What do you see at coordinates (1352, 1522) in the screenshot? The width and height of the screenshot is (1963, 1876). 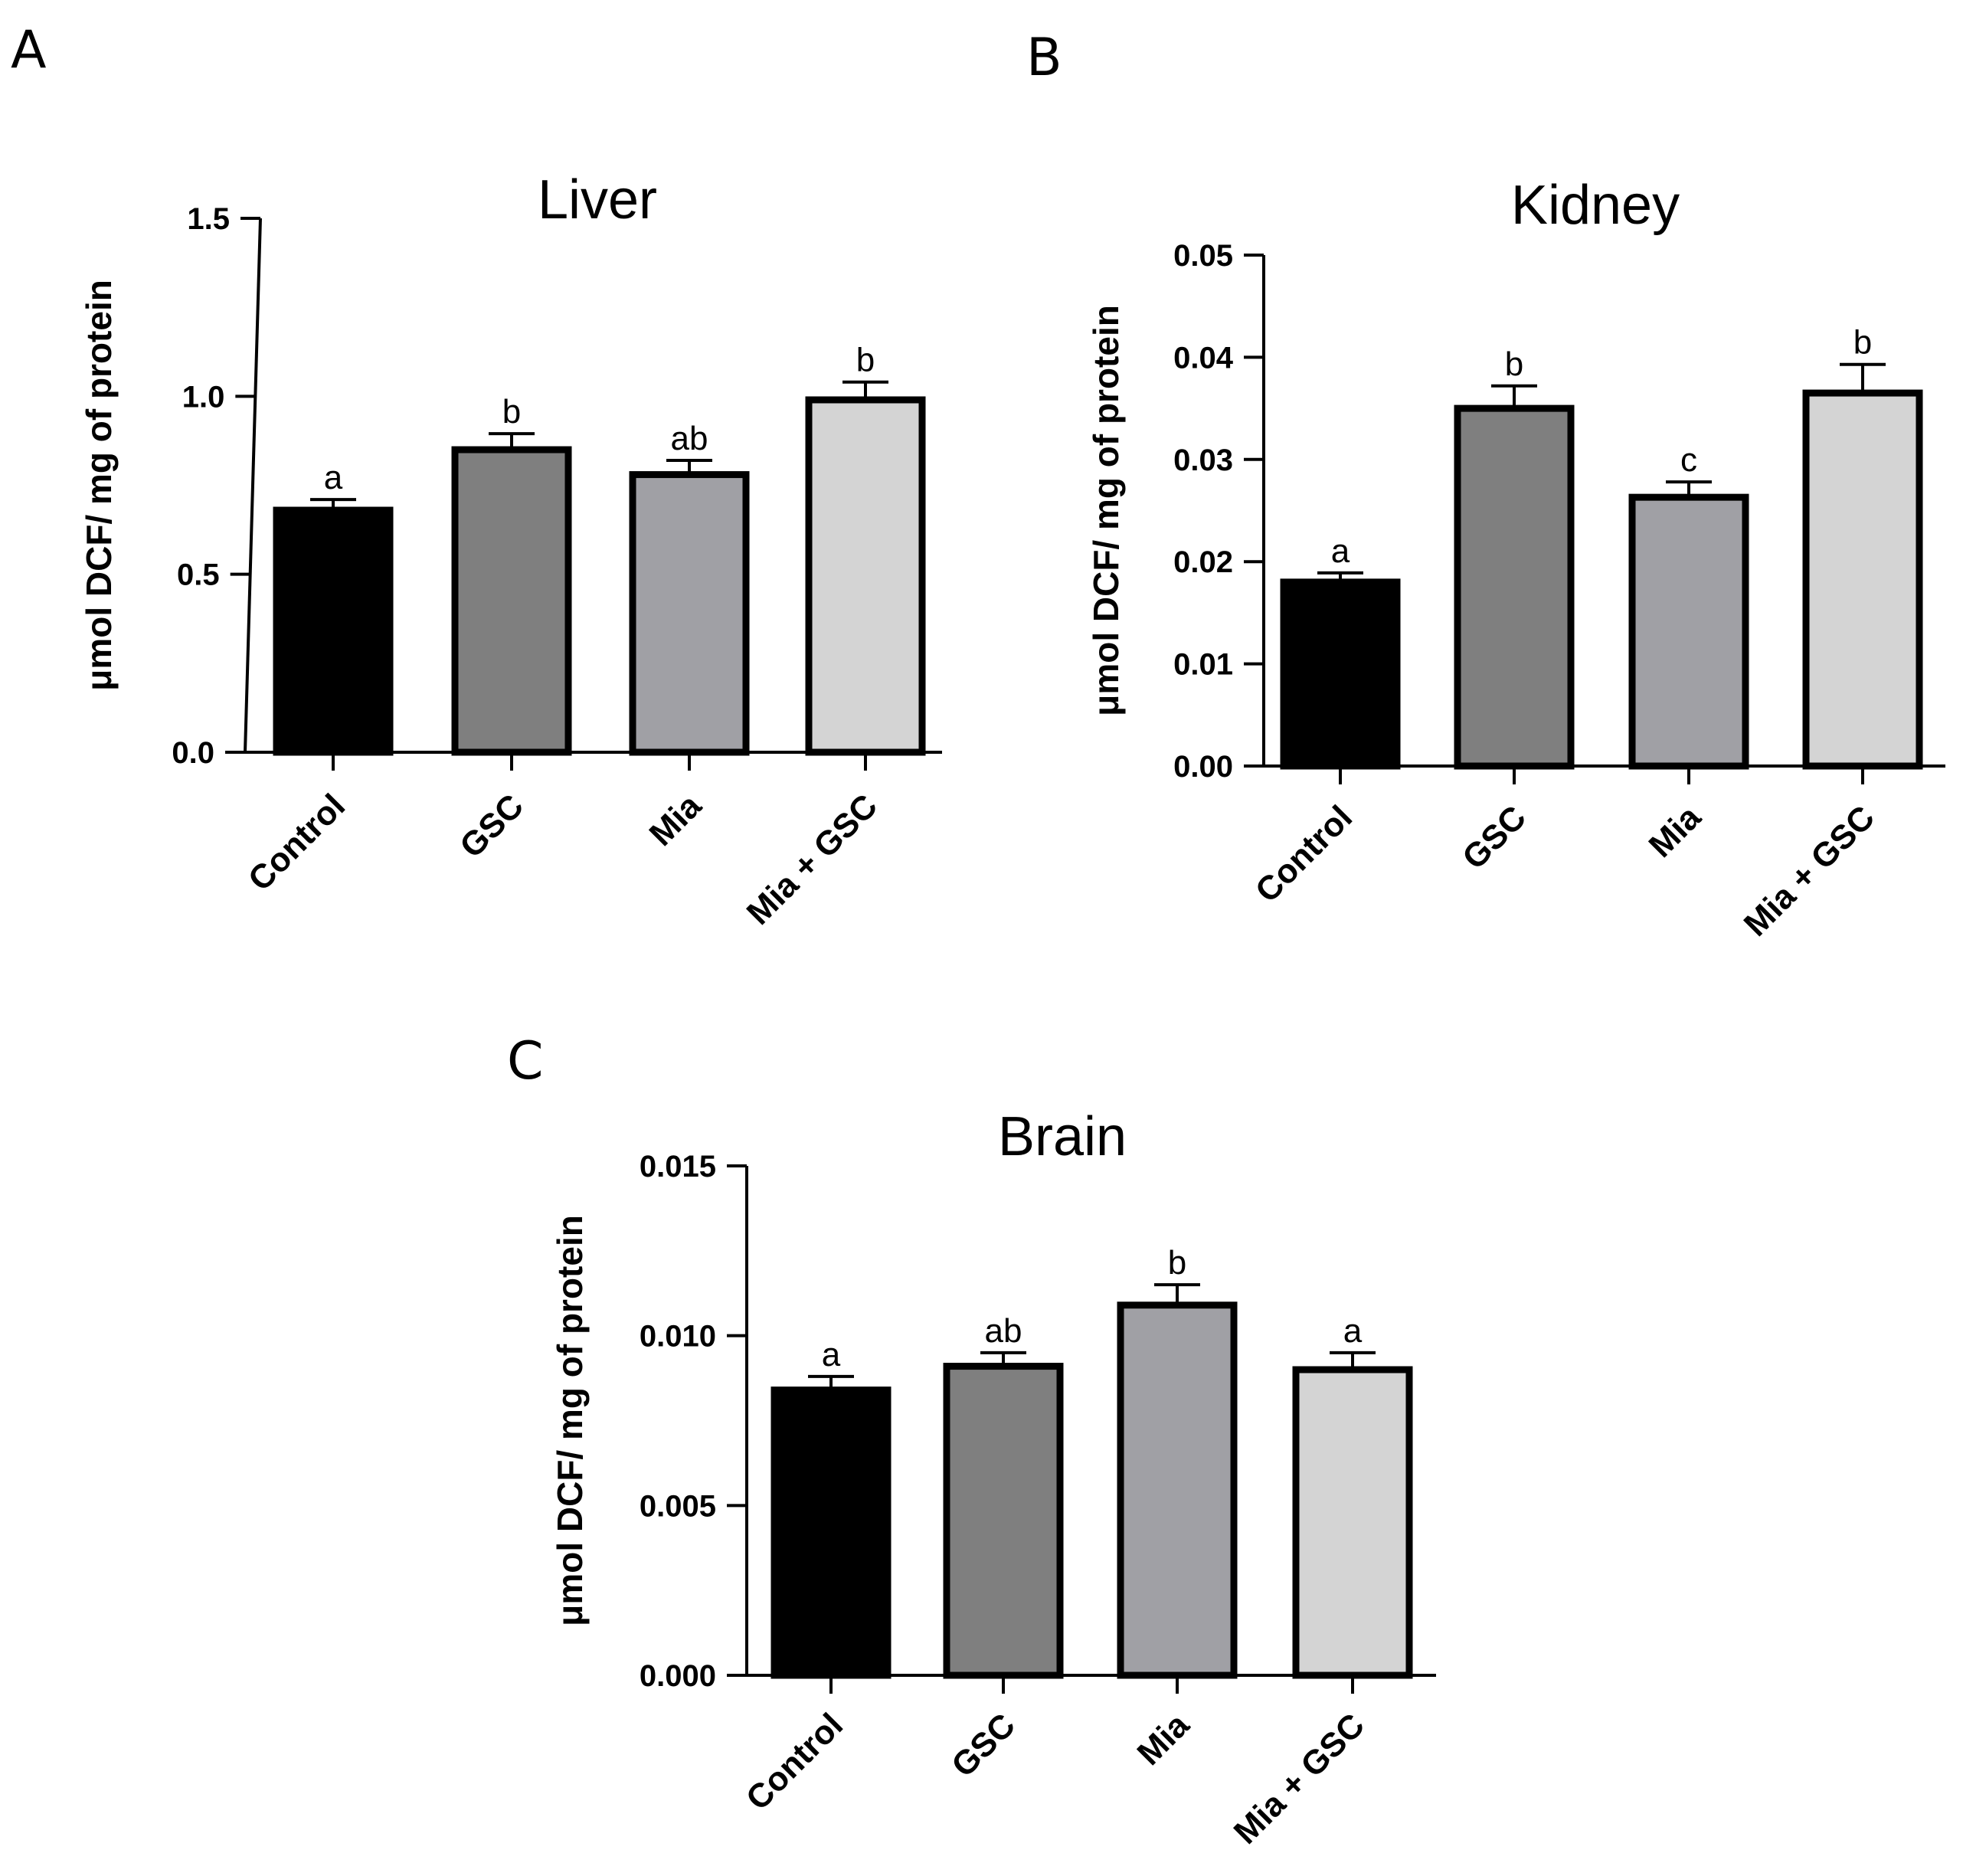 I see `panel-c-bar-mia-gsc` at bounding box center [1352, 1522].